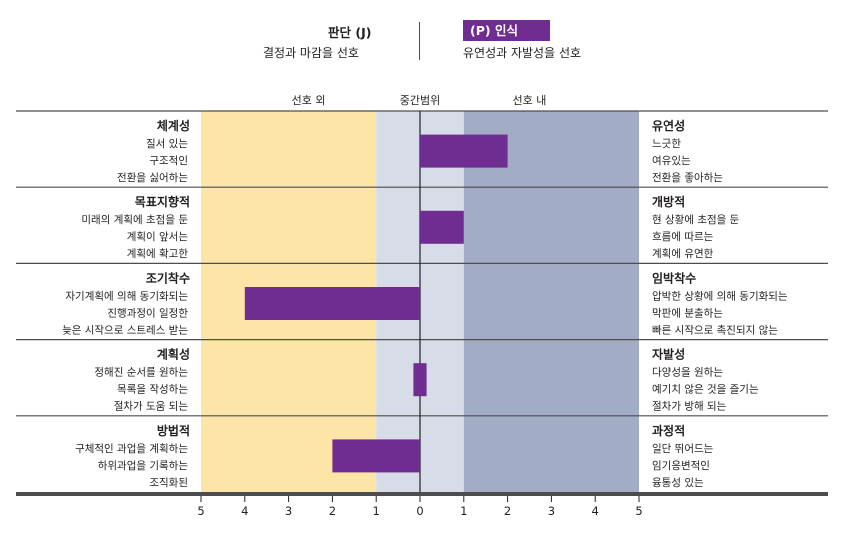 The image size is (845, 536). I want to click on right-category-item: 압박한 상황에 의해 동기화되는, so click(720, 295).